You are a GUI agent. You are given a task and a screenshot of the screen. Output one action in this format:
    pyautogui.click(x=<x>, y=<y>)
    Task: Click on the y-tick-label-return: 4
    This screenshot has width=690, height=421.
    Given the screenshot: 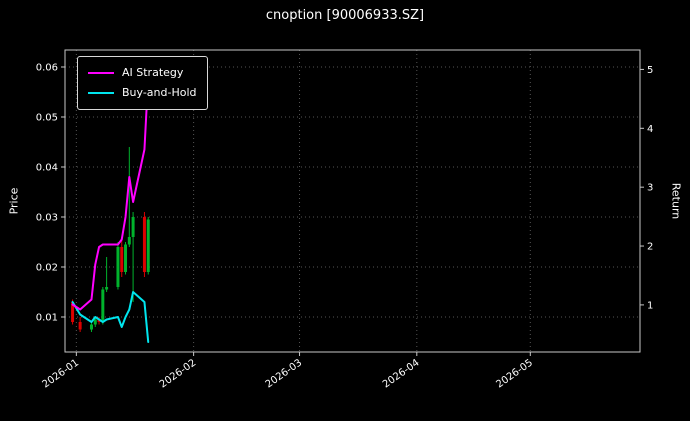 What is the action you would take?
    pyautogui.click(x=650, y=129)
    